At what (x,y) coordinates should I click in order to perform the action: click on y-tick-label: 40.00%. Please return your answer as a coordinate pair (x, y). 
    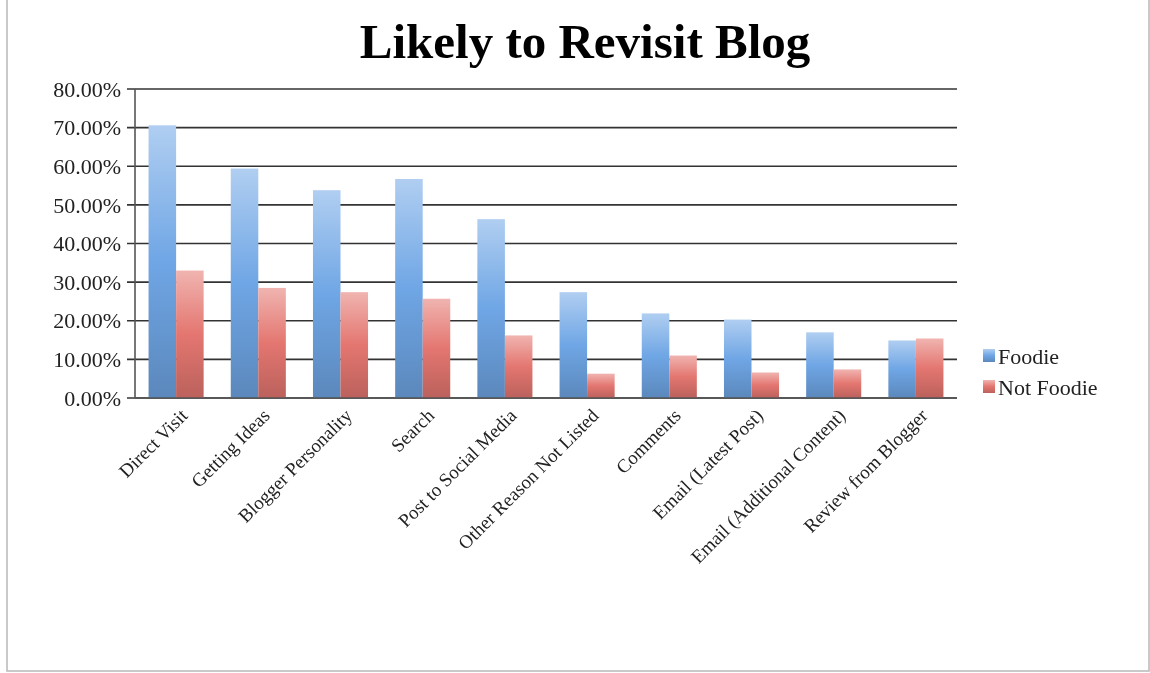
    Looking at the image, I should click on (87, 244).